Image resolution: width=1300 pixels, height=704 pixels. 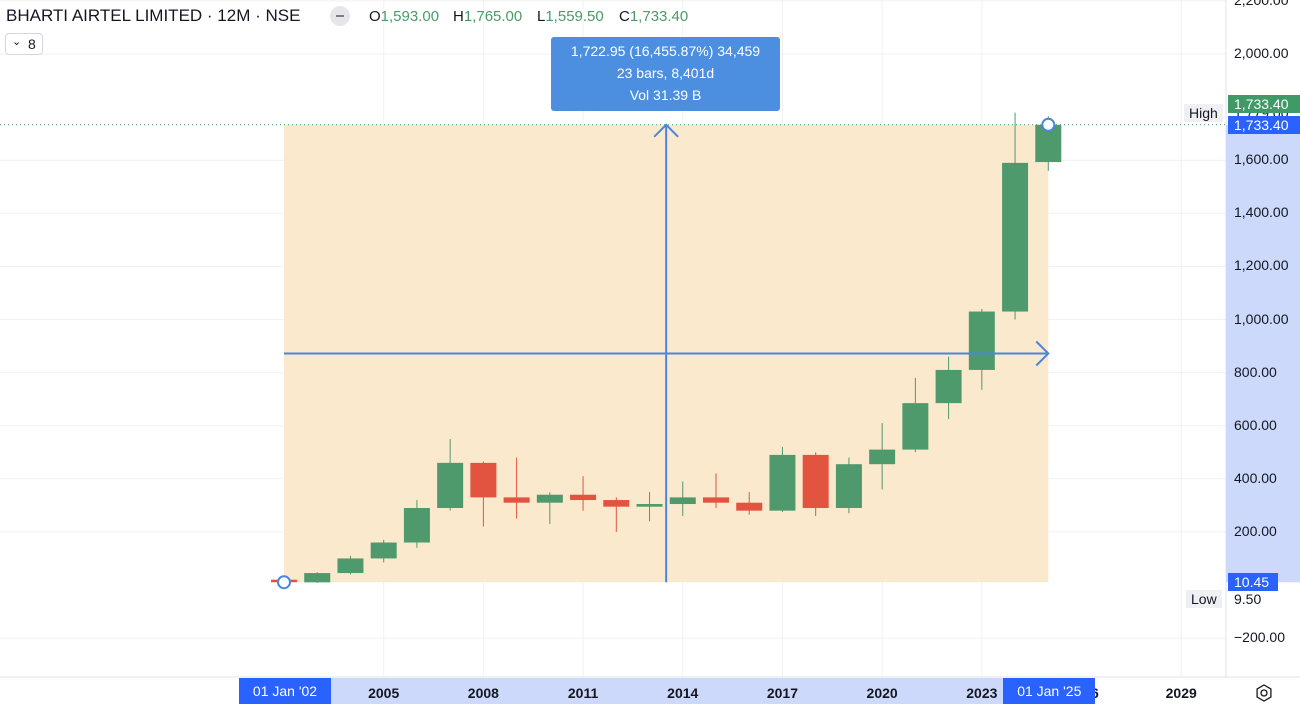 What do you see at coordinates (1204, 599) in the screenshot?
I see `low-label: Low` at bounding box center [1204, 599].